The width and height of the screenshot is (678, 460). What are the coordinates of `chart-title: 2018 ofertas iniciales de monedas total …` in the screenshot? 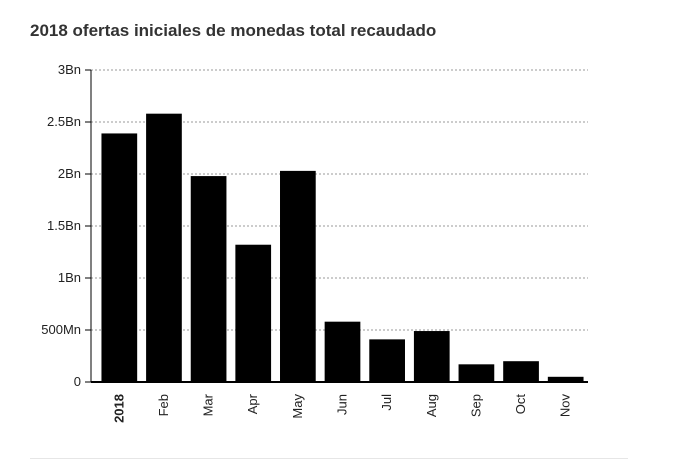 It's located at (233, 30).